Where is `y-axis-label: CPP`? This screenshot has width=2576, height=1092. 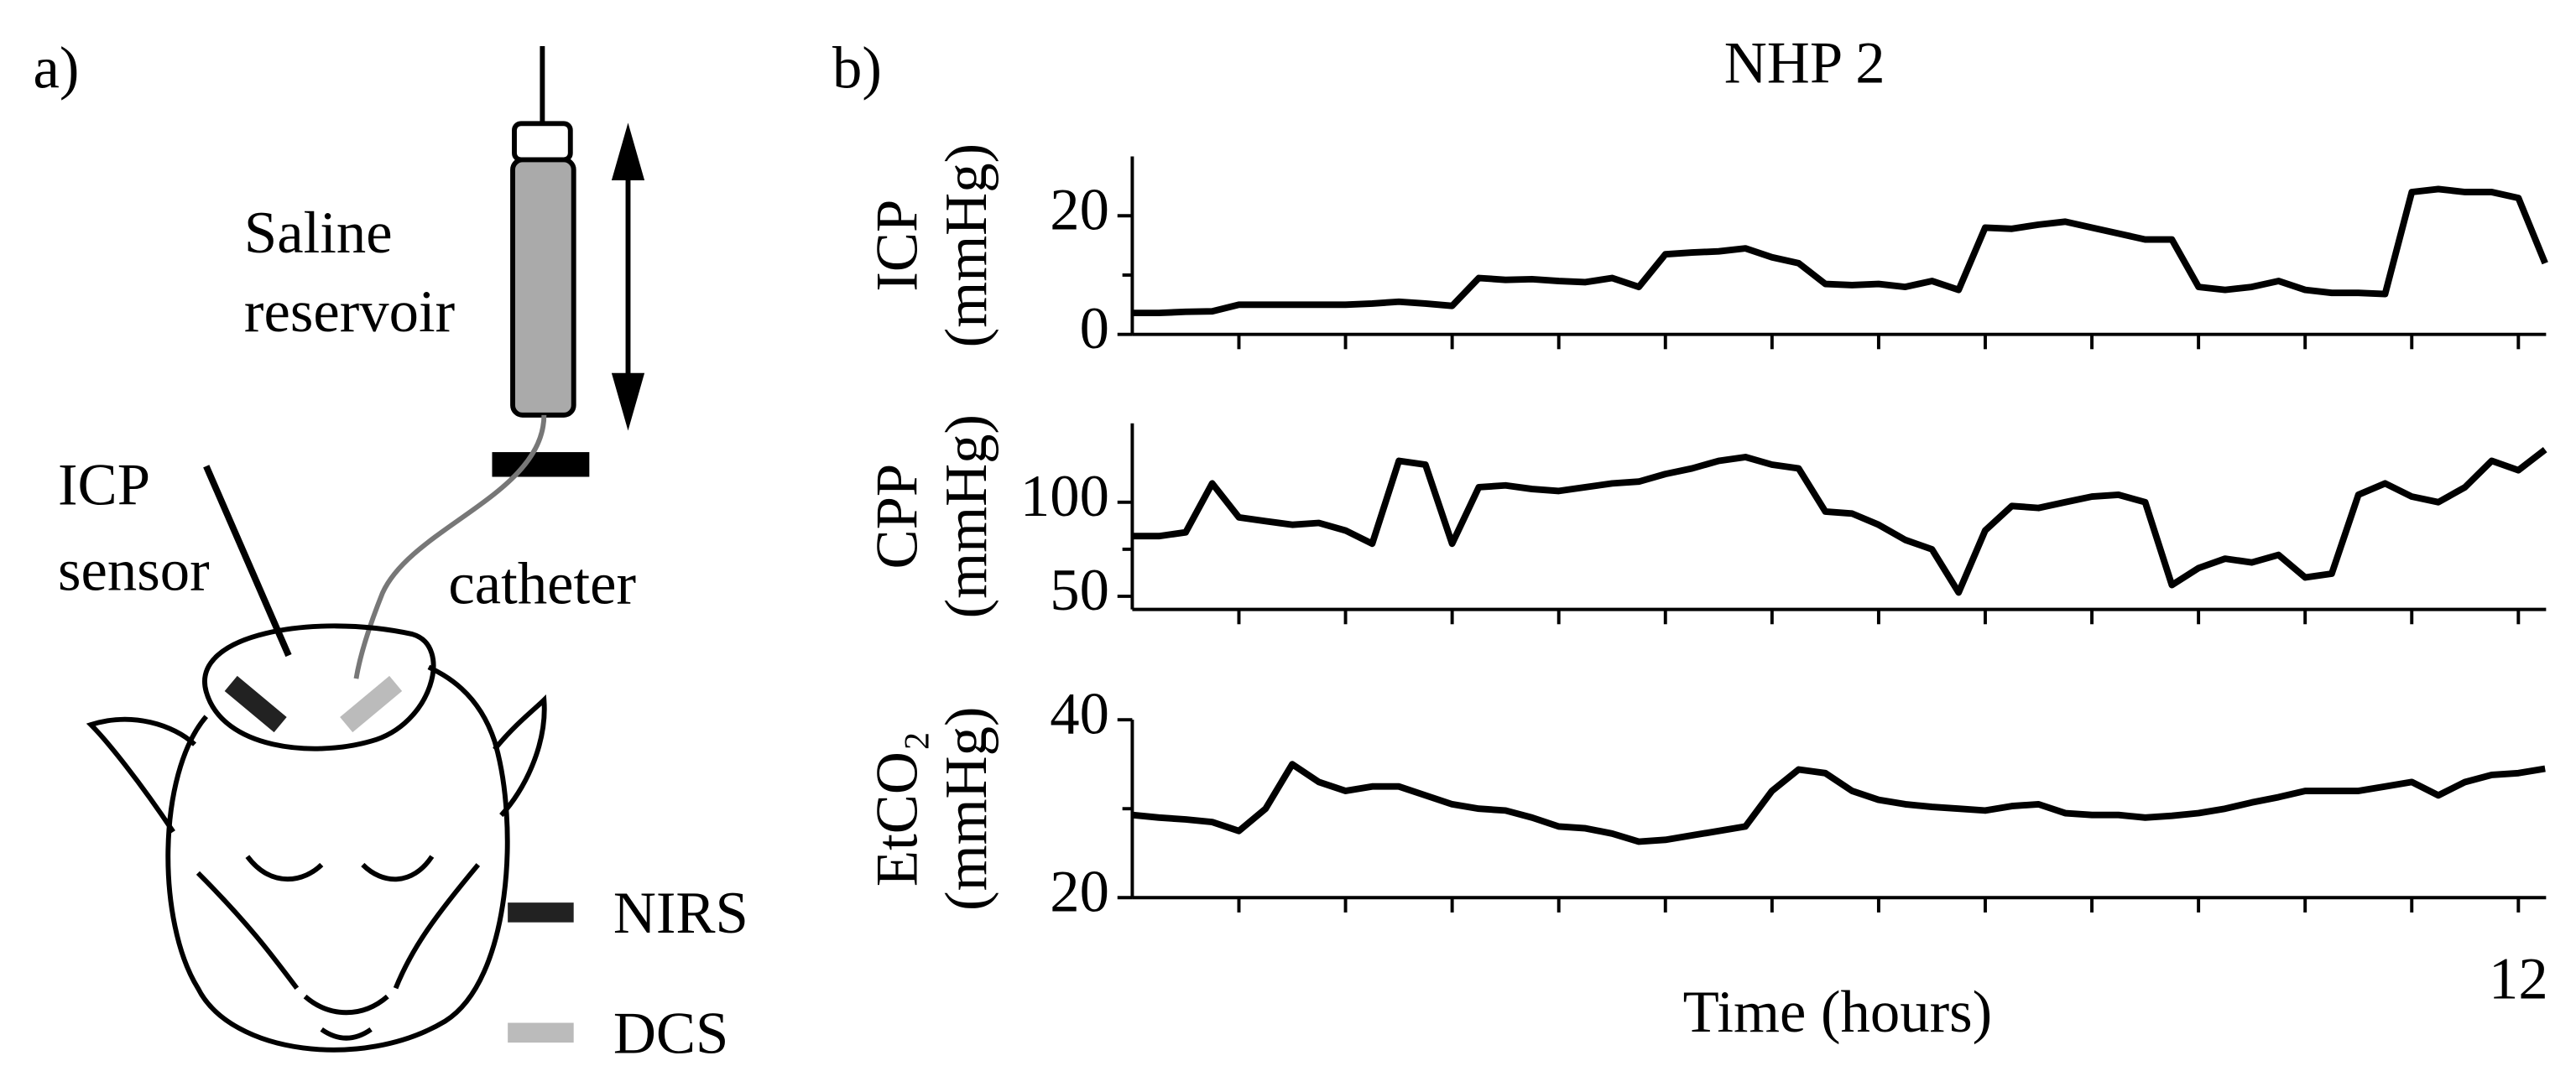 y-axis-label: CPP is located at coordinates (898, 516).